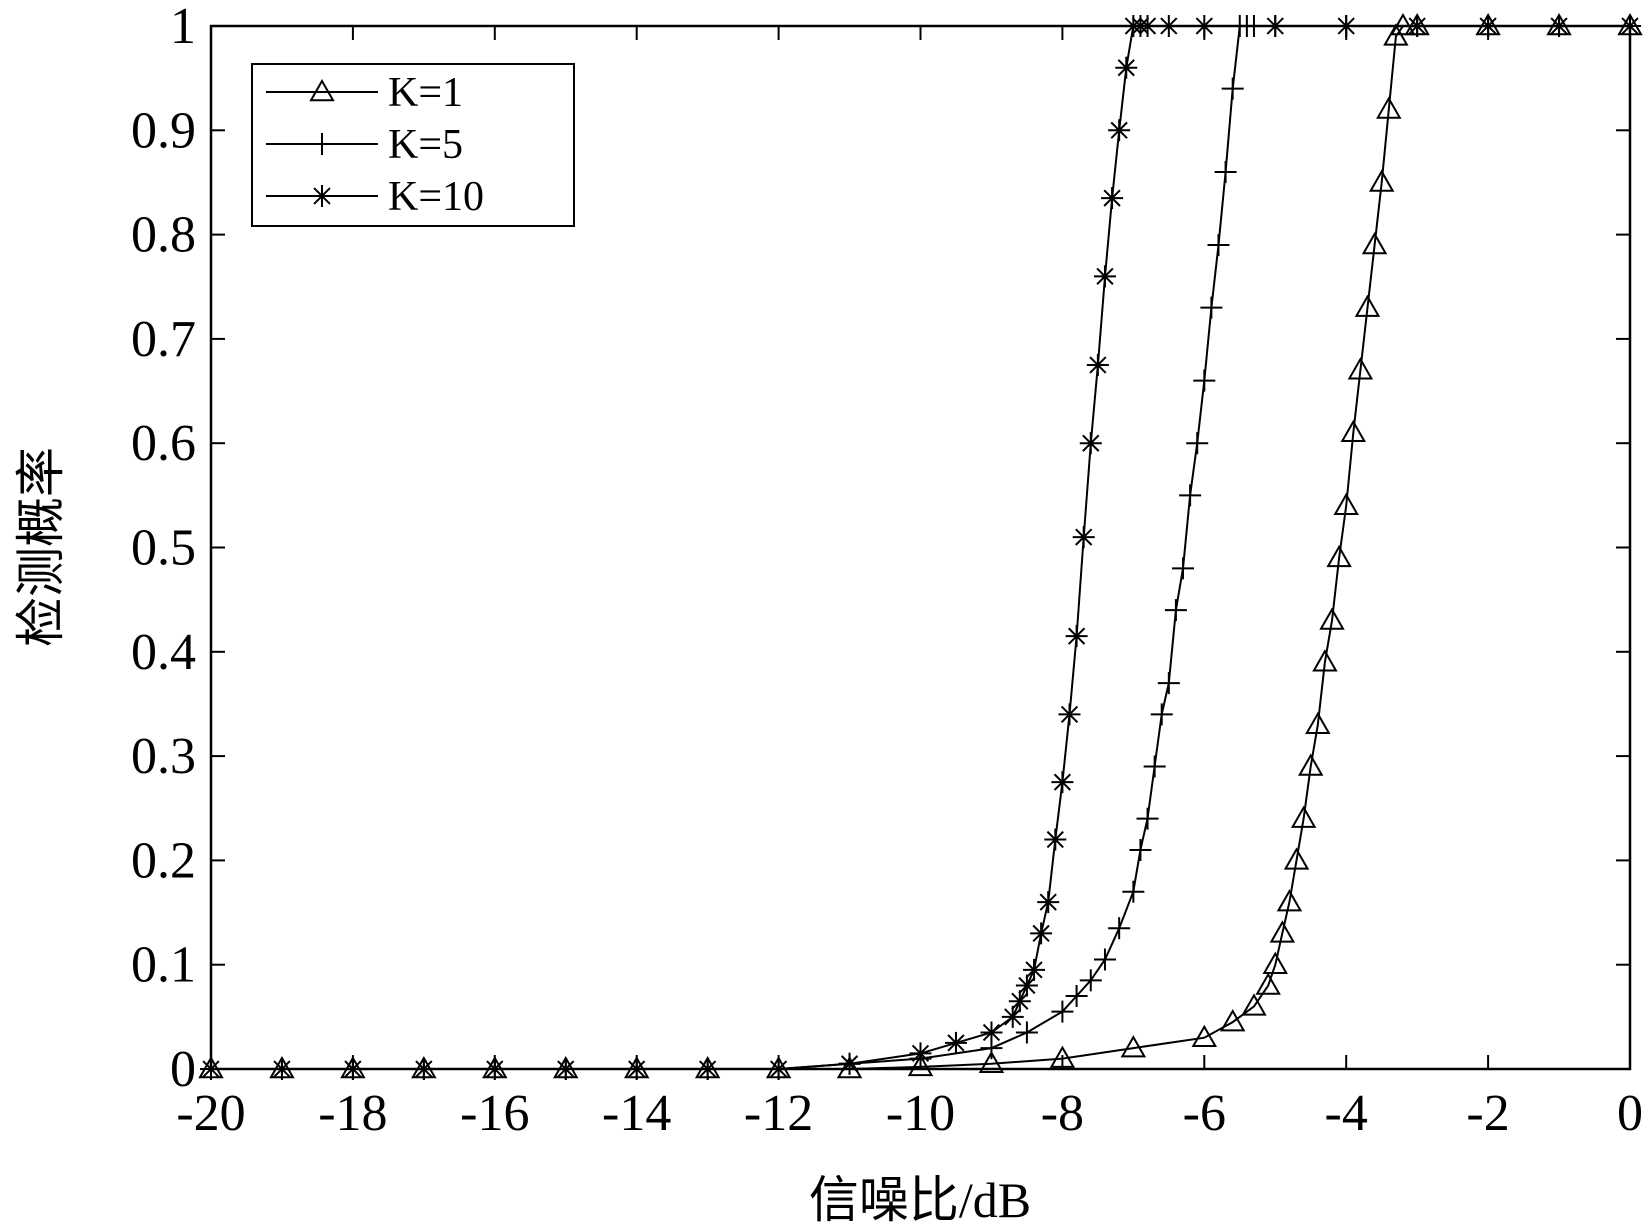 This screenshot has width=1645, height=1227. Describe the element at coordinates (183, 27) in the screenshot. I see `y-tick-label: 1` at that location.